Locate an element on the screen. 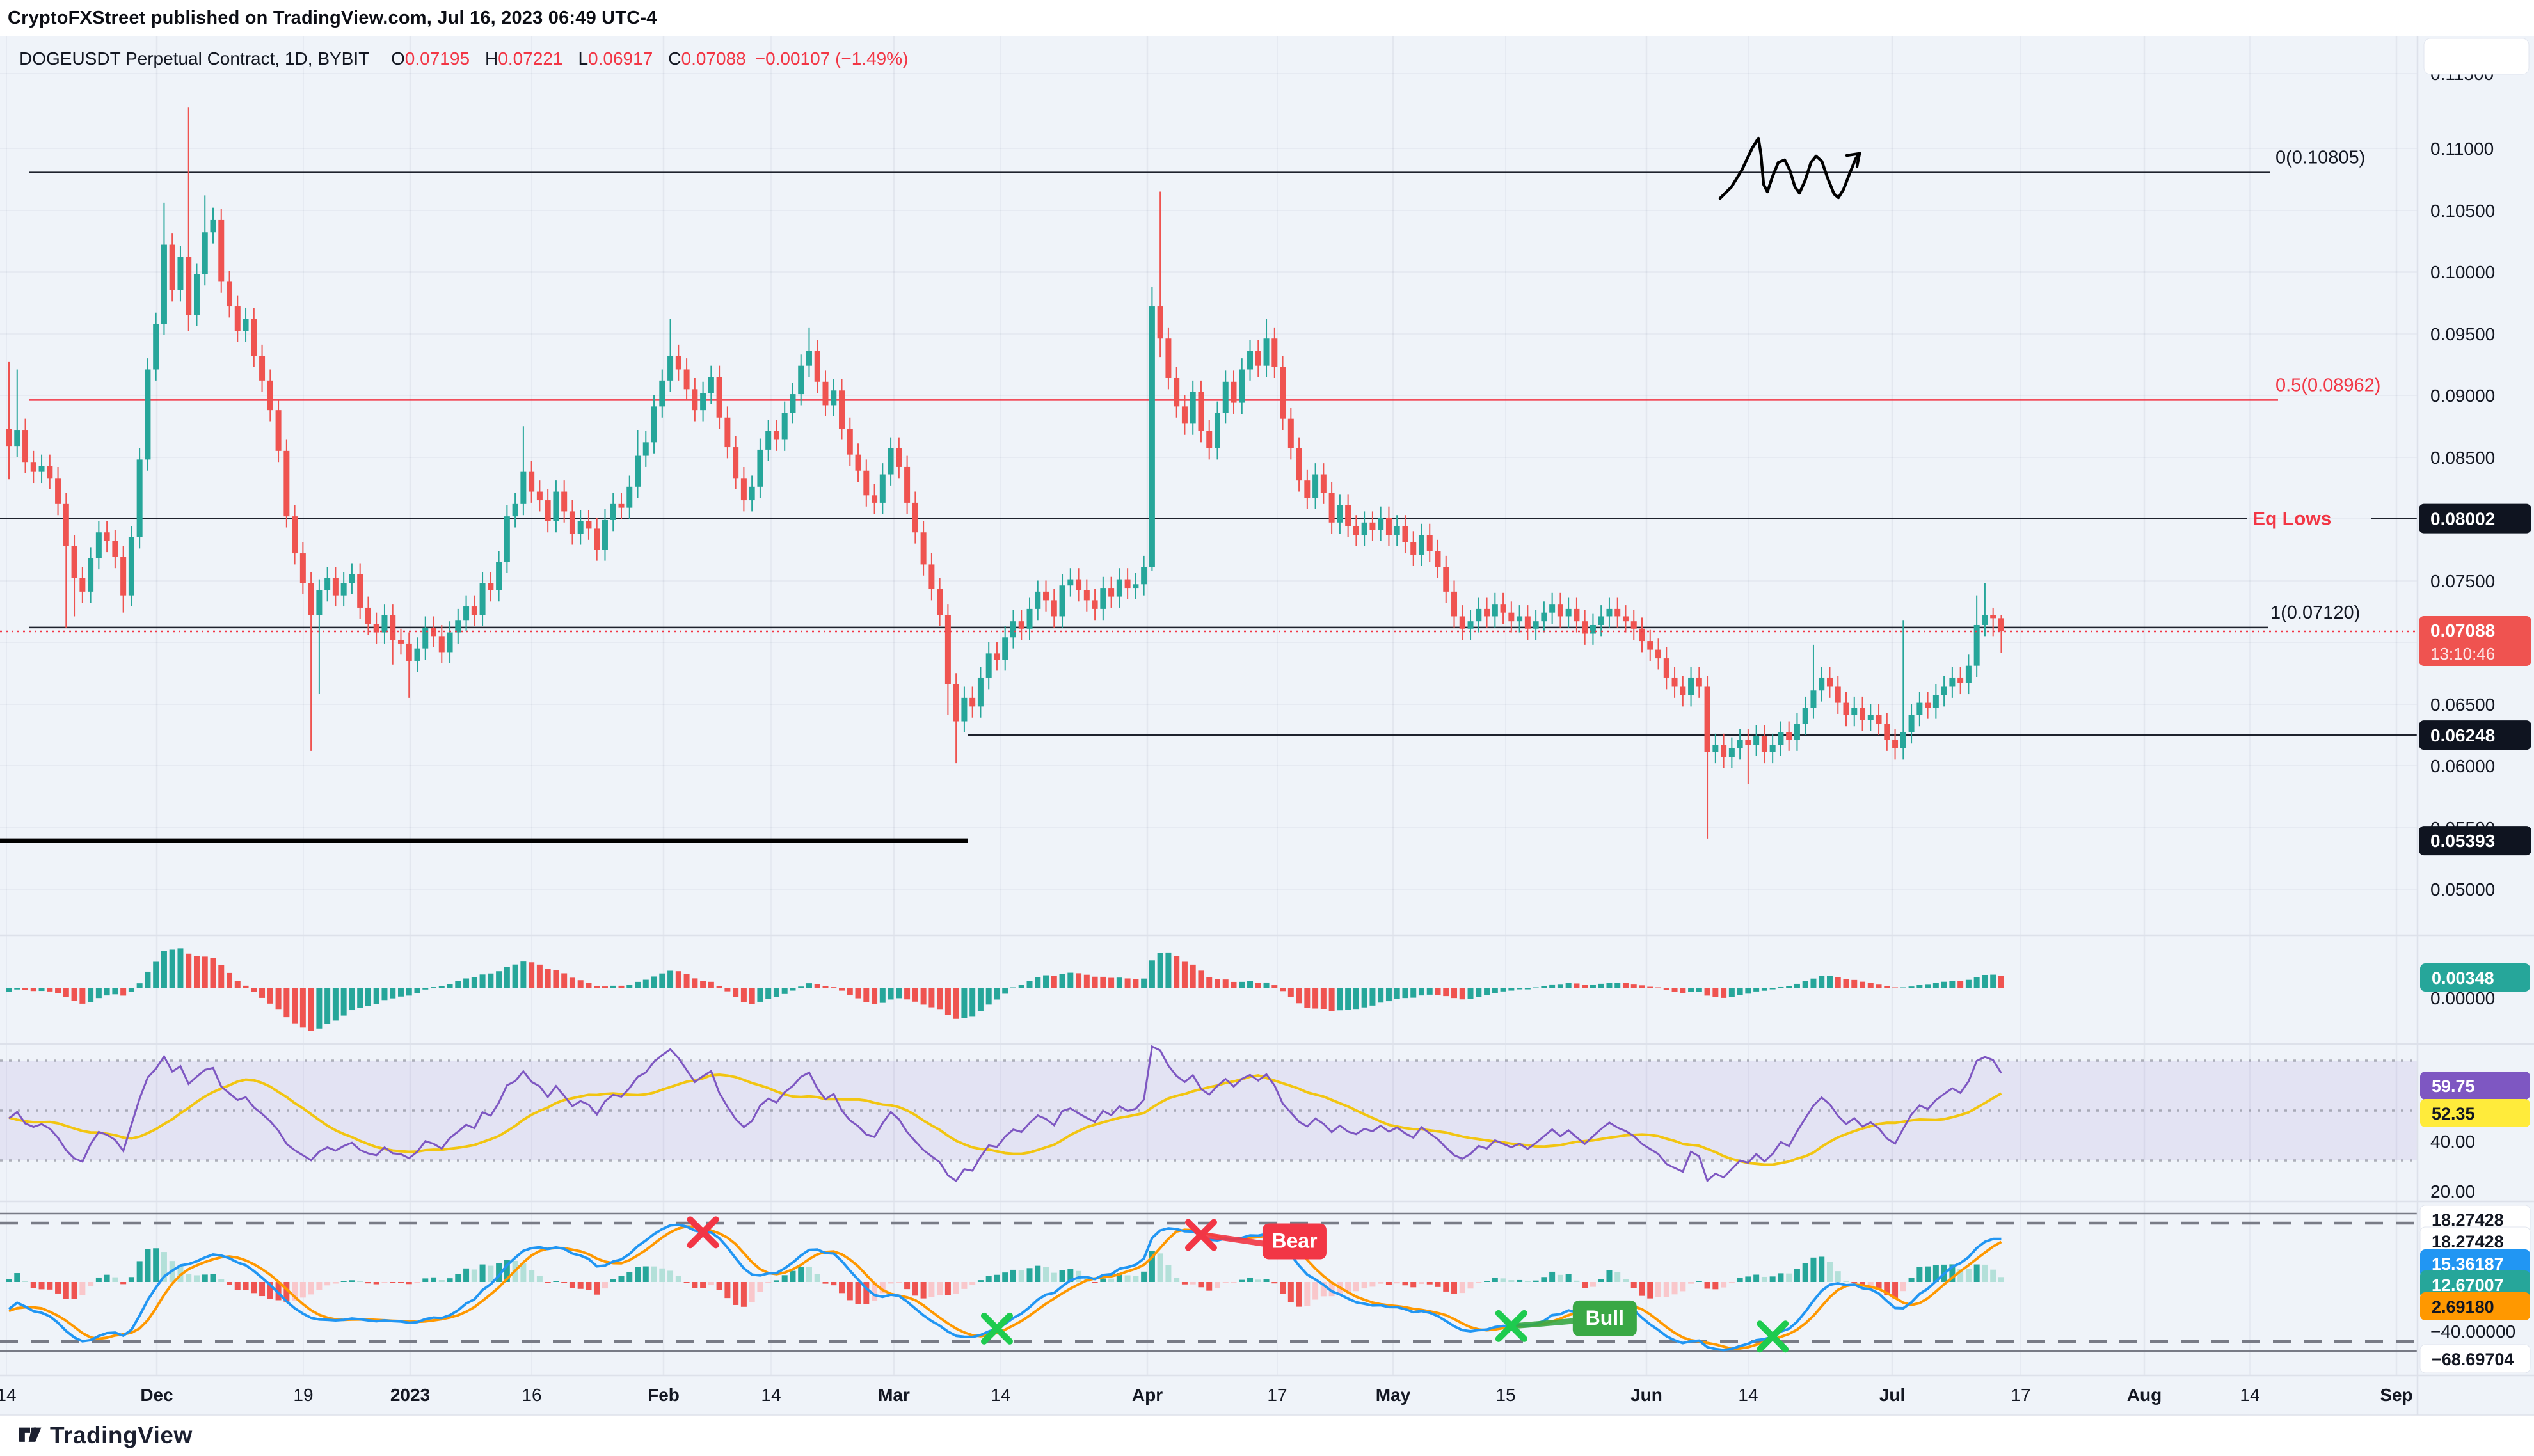 The image size is (2534, 1456). svg-text: Sep is located at coordinates (2396, 1395).